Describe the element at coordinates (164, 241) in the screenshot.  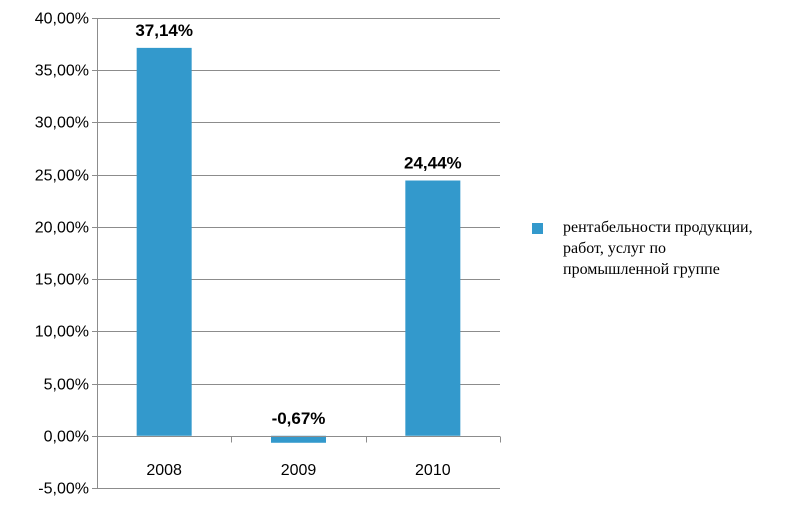
I see `bar-2008` at that location.